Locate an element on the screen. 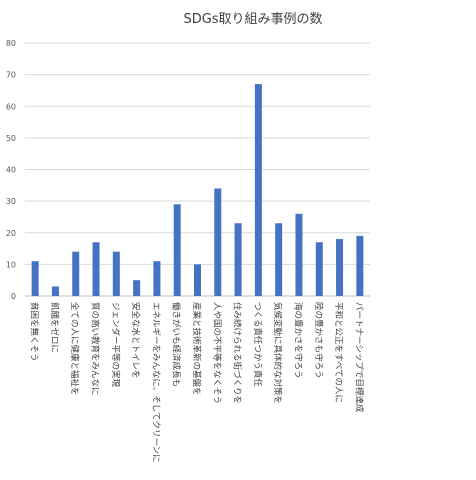 This screenshot has width=476, height=480. y-tick-label: 70 is located at coordinates (11, 75).